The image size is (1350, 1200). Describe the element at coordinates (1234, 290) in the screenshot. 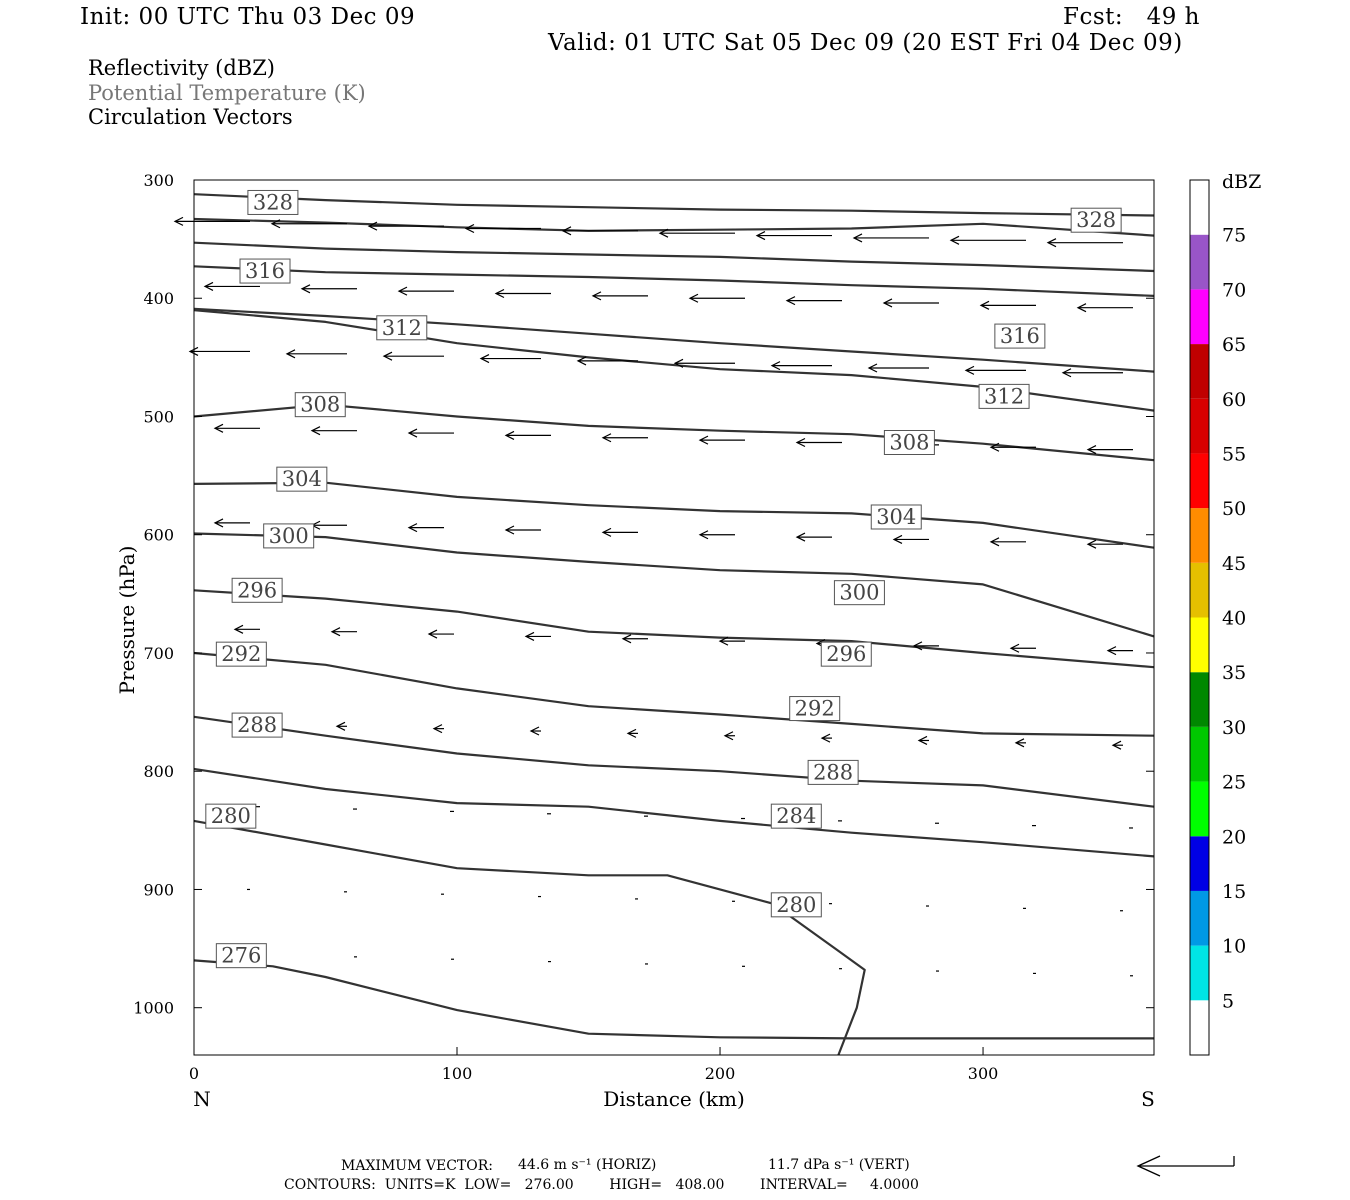

I see `colorbar-tick-label: 70` at that location.